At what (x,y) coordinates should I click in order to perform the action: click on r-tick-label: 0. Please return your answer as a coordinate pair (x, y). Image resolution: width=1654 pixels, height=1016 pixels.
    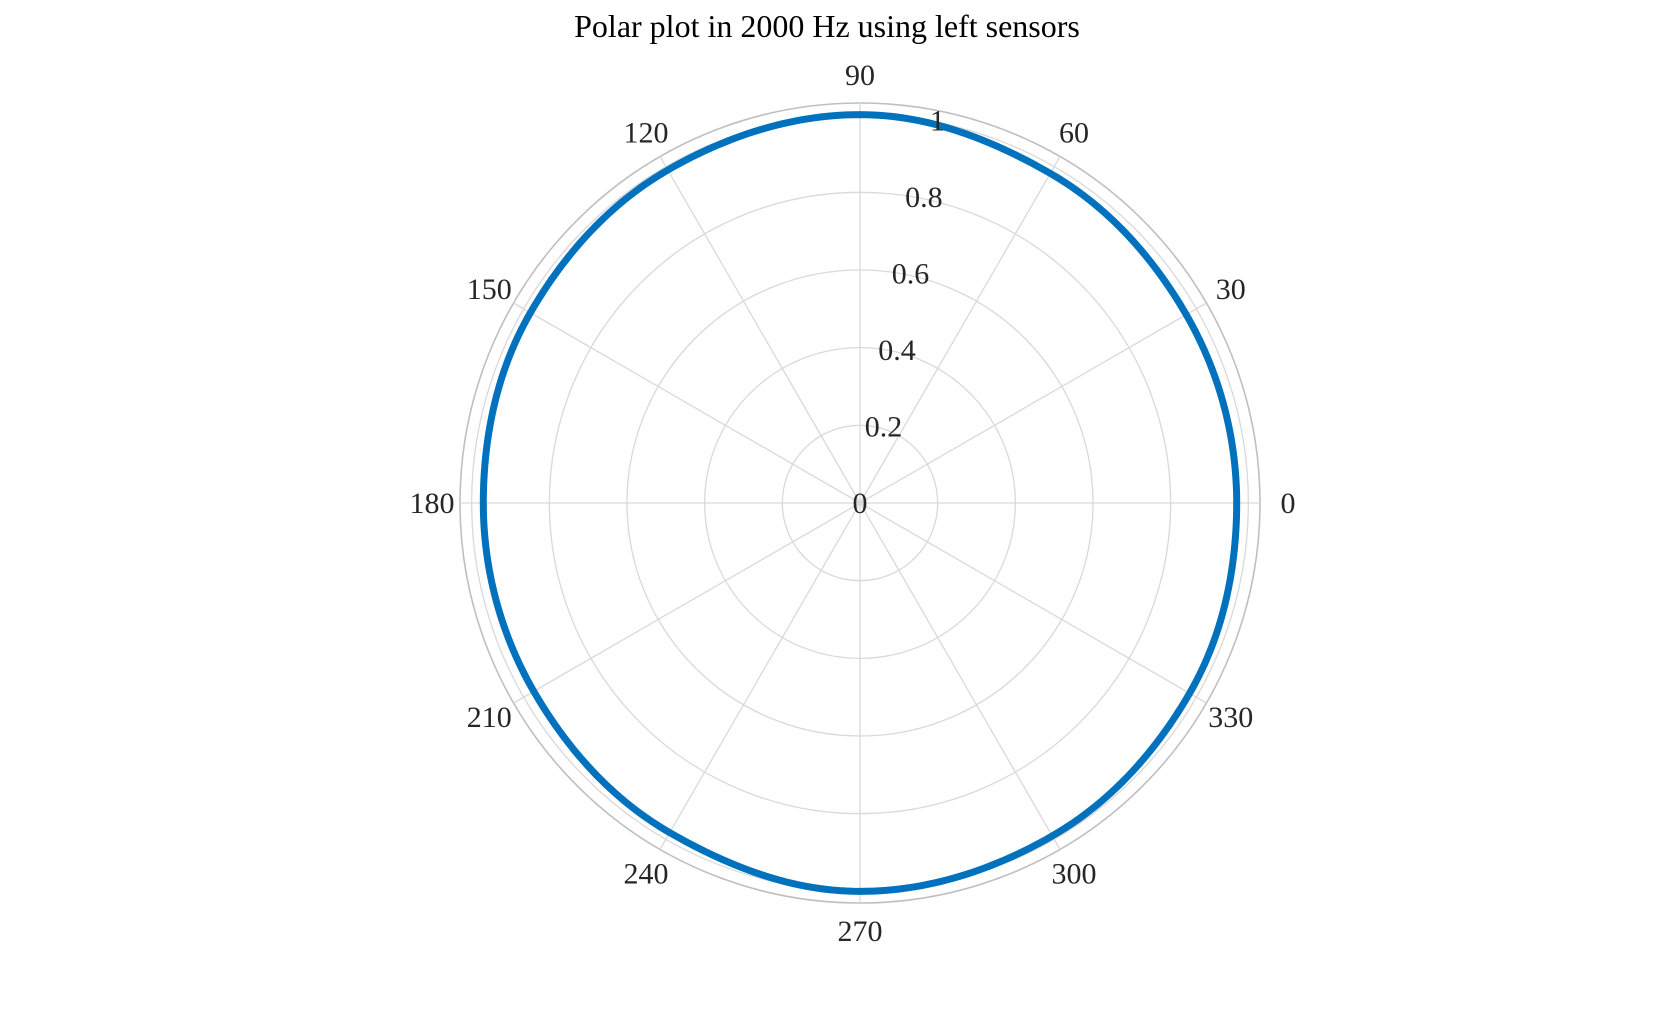
    Looking at the image, I should click on (860, 503).